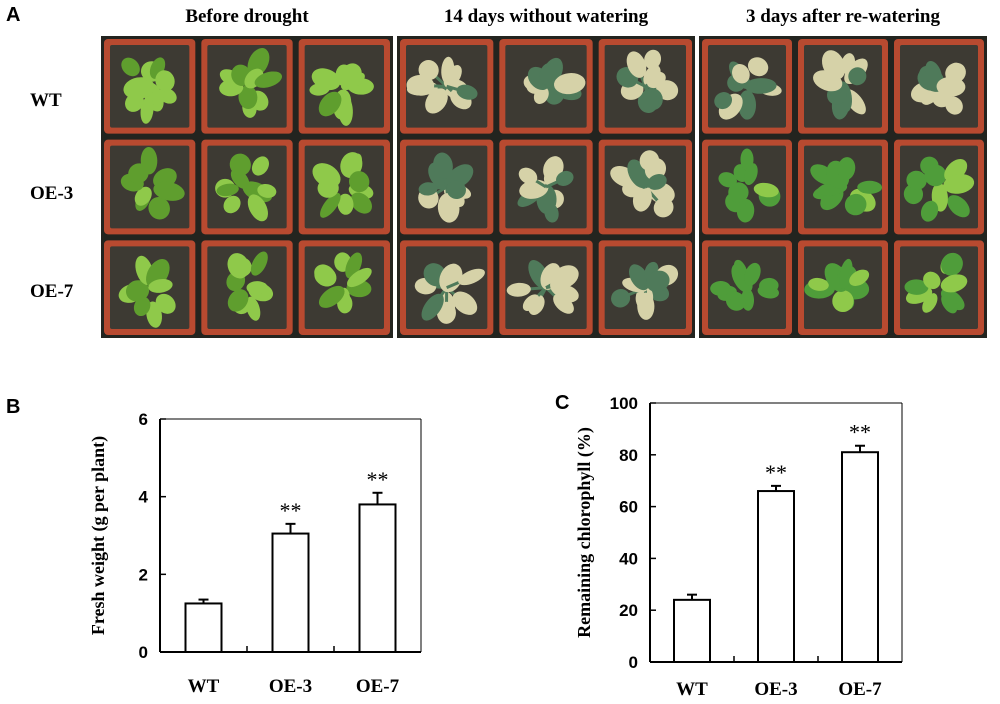 This screenshot has width=1000, height=704. I want to click on column-title-drought: 14 days without watering, so click(546, 16).